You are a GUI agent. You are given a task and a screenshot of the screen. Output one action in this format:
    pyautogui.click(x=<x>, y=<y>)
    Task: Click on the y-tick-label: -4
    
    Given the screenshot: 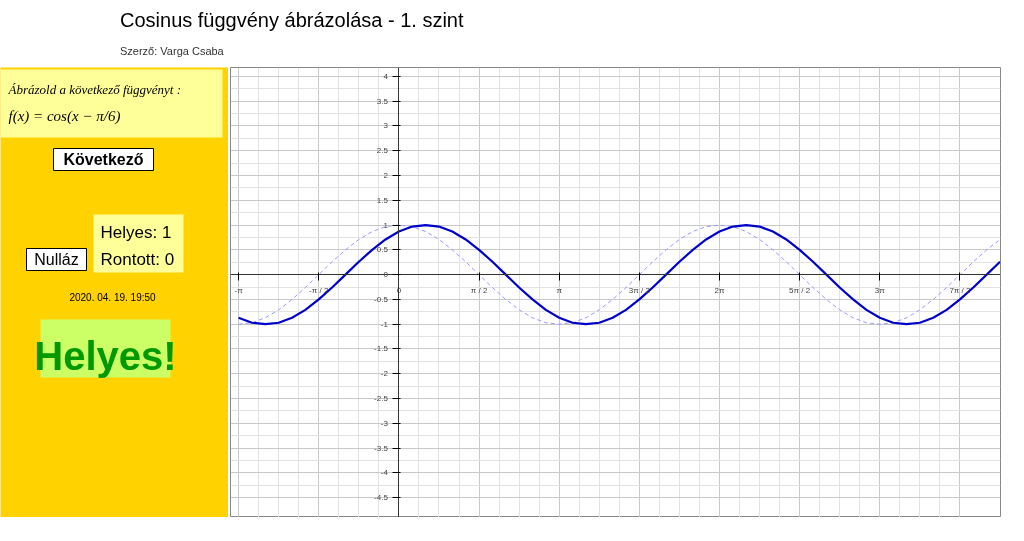 What is the action you would take?
    pyautogui.click(x=384, y=473)
    